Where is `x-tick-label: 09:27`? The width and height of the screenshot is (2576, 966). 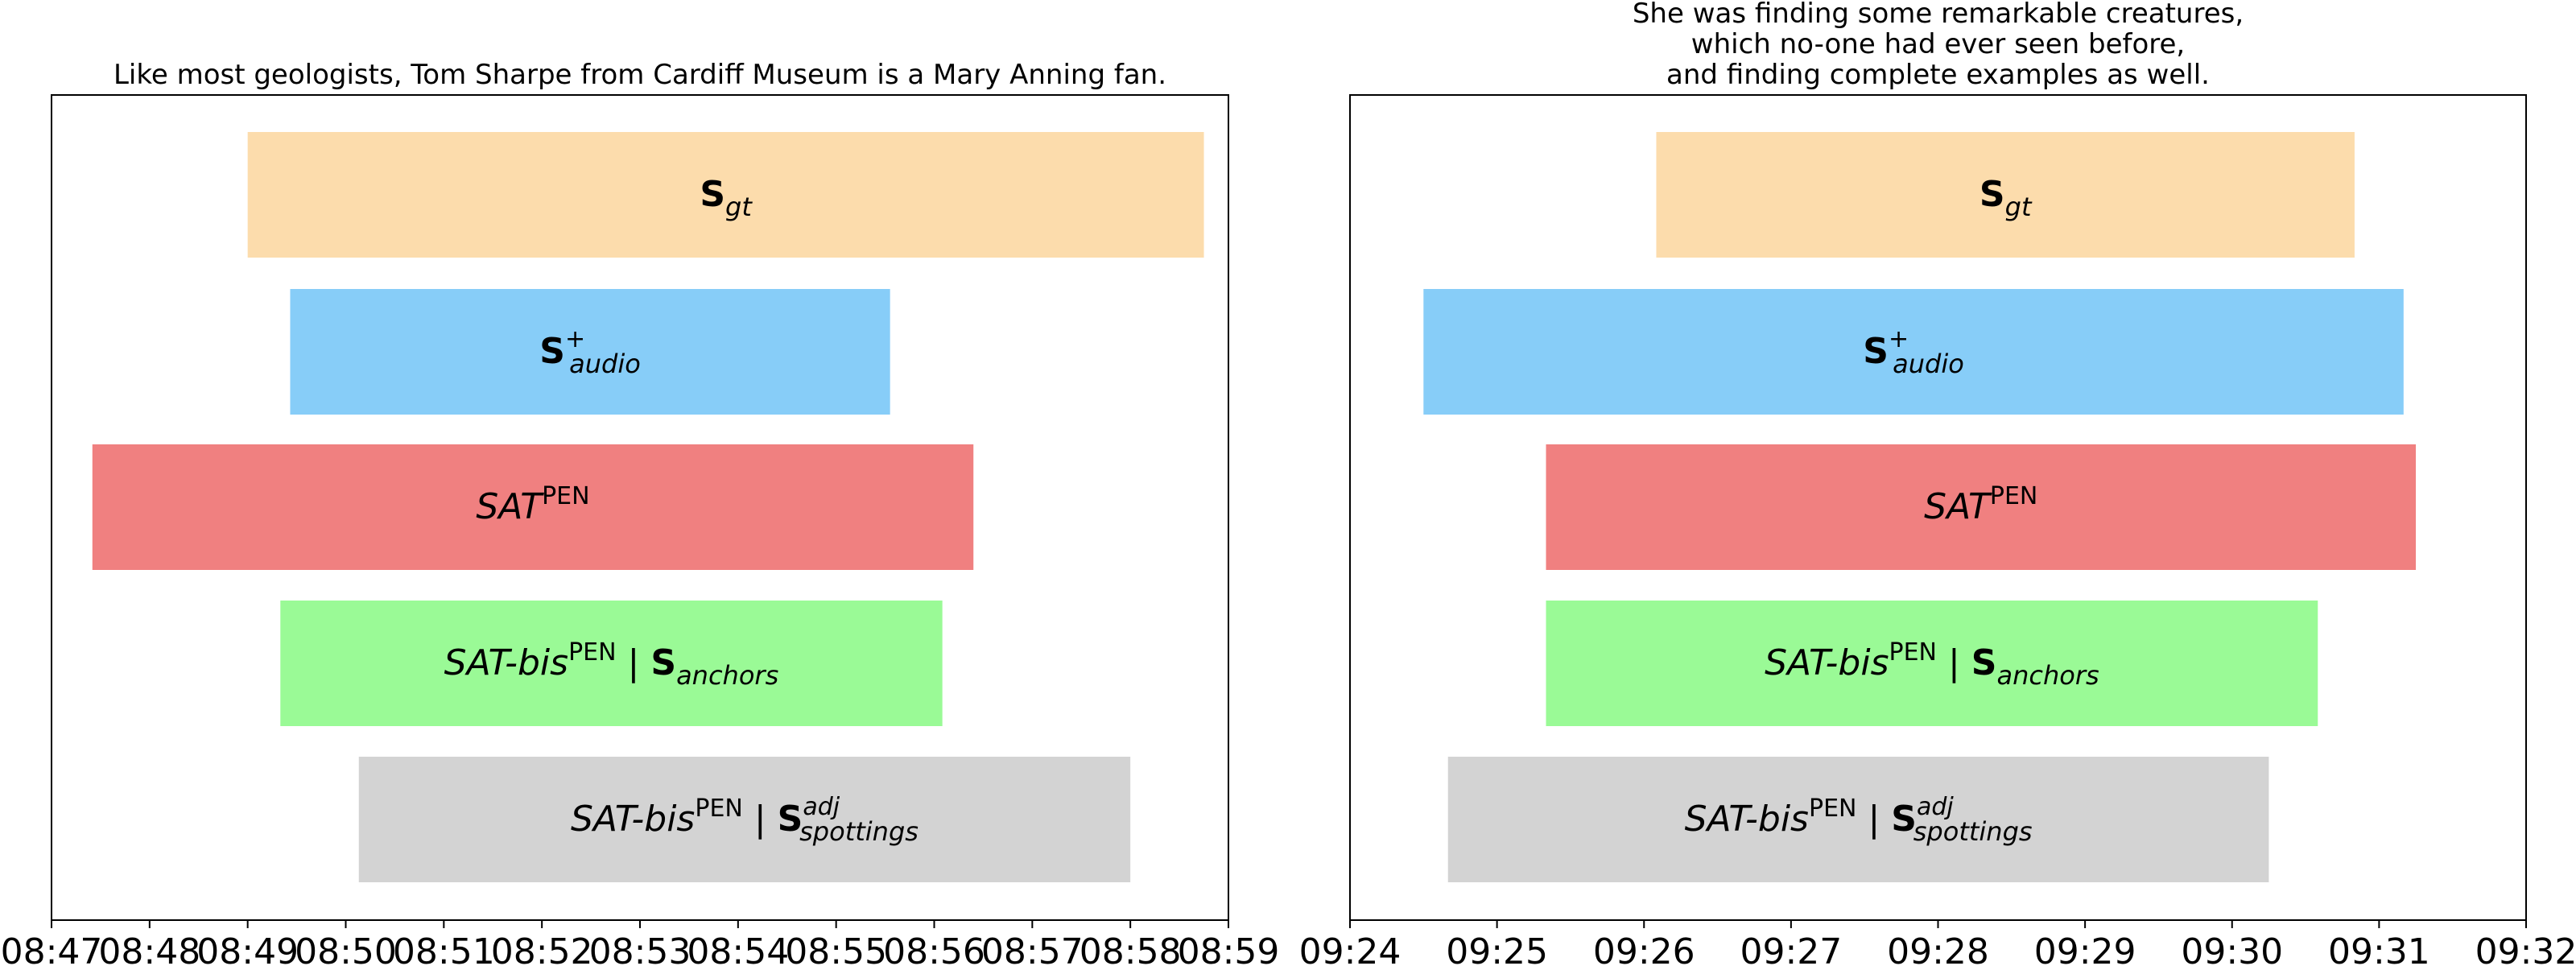
x-tick-label: 09:27 is located at coordinates (1791, 948).